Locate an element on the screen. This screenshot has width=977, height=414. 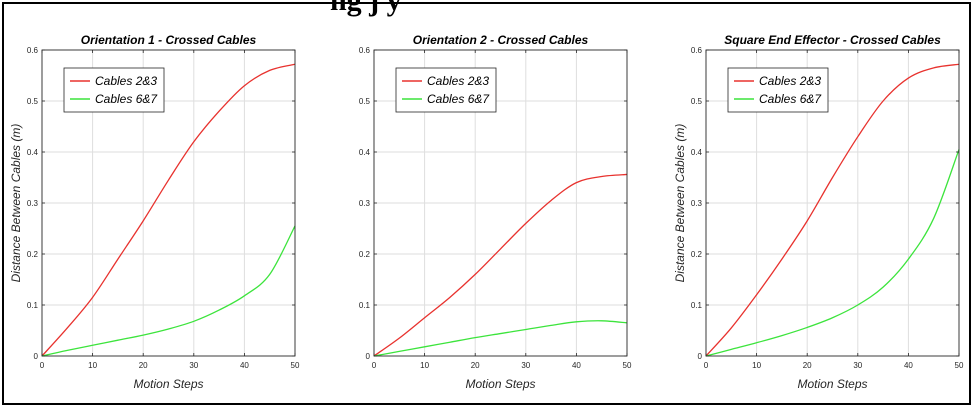
chart-title: Orientation 2 - Crossed Cables is located at coordinates (501, 40).